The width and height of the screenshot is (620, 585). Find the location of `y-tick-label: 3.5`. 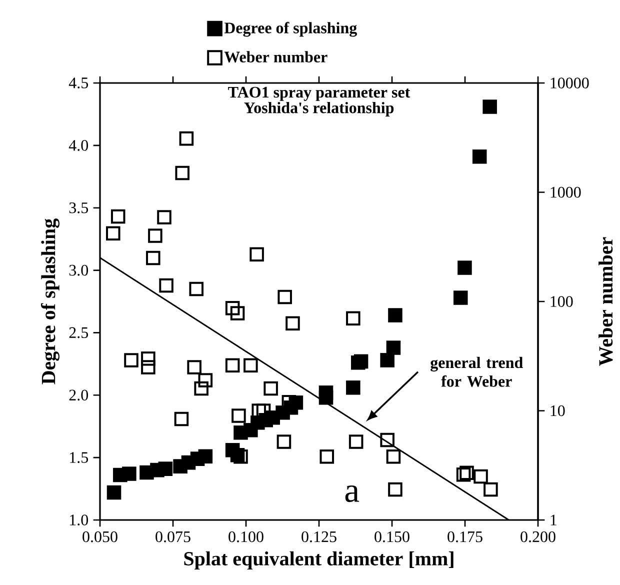

y-tick-label: 3.5 is located at coordinates (78, 208).